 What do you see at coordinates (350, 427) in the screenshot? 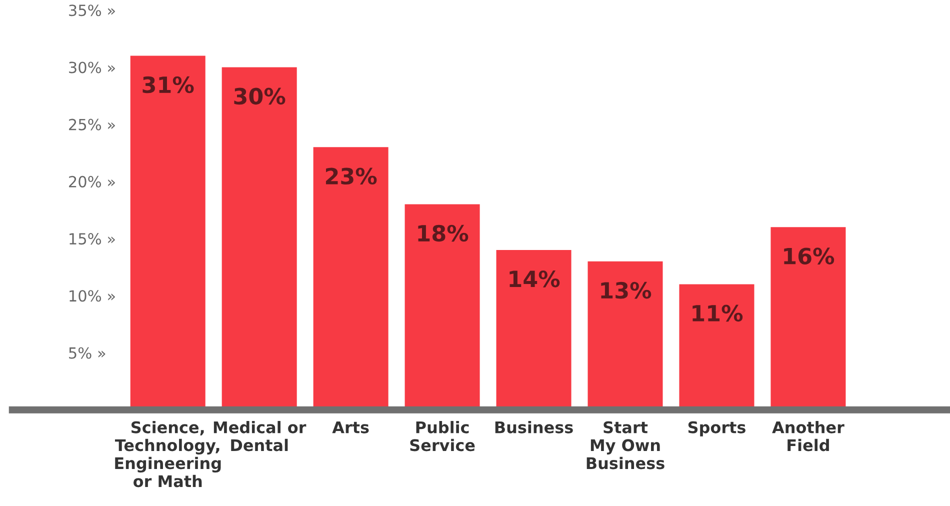
I see `x-tick-label: Arts` at bounding box center [350, 427].